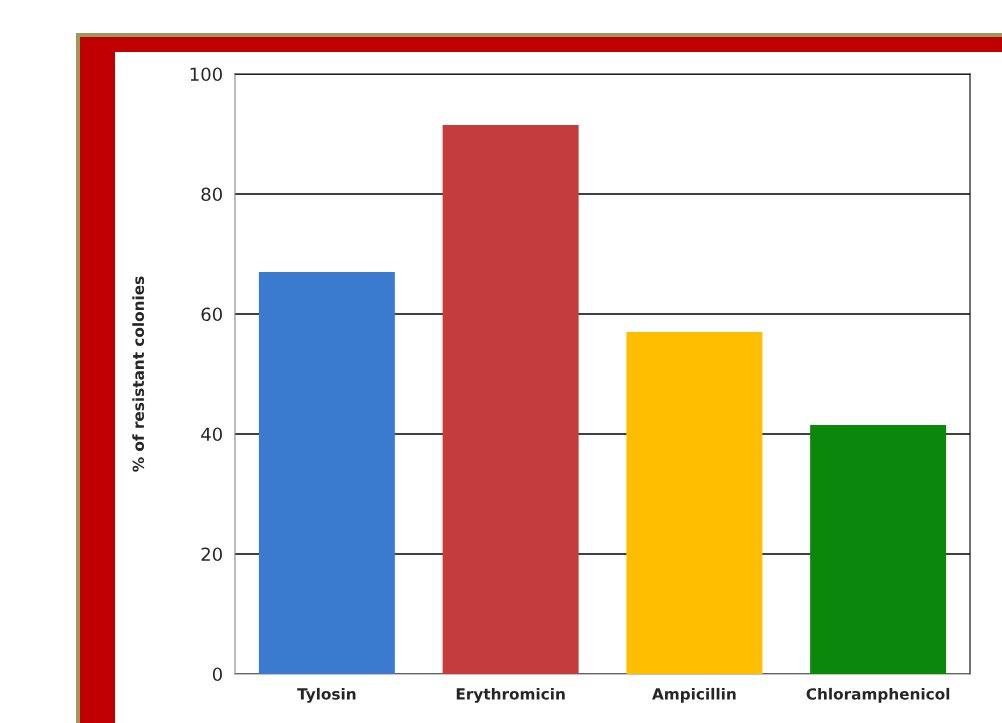  I want to click on x-tick-label: Chloramphenicol, so click(878, 695).